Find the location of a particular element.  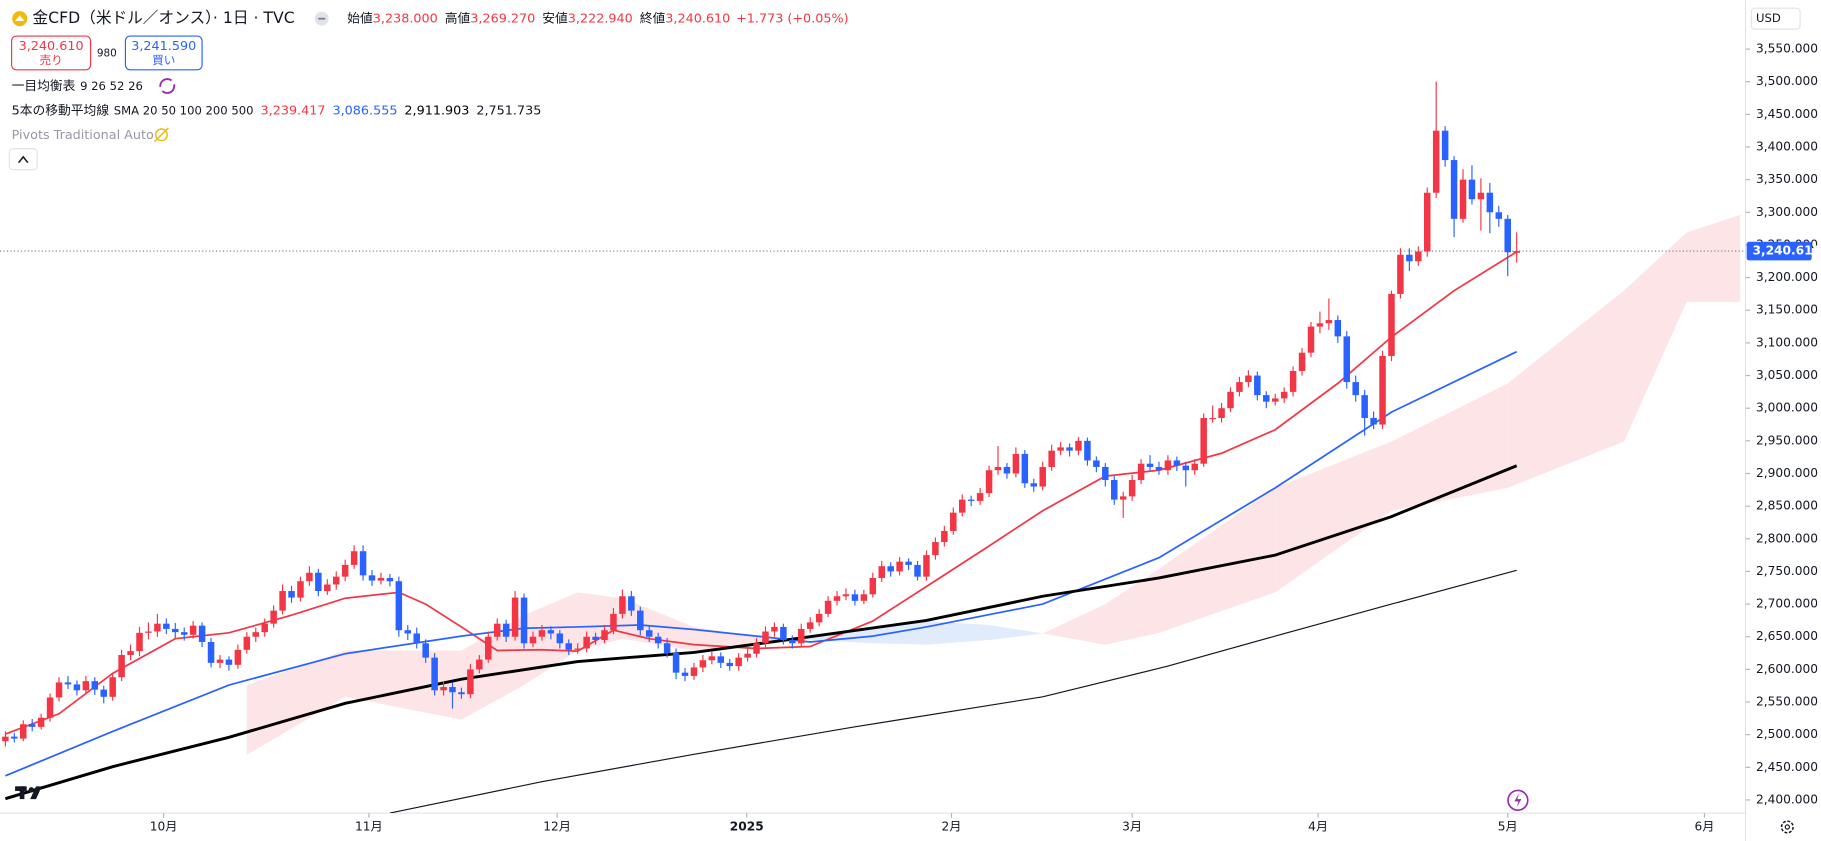

y-tick-label: 2,500.000 is located at coordinates (1787, 734).